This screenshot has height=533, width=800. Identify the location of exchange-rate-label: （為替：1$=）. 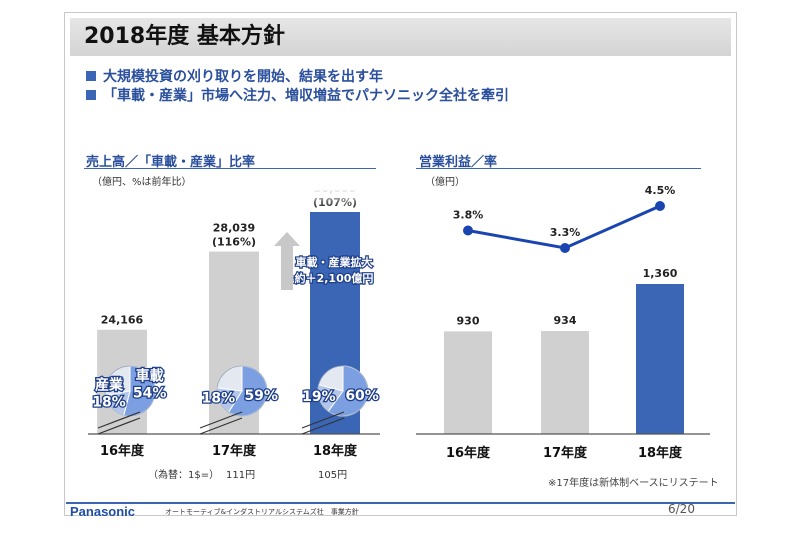
(184, 475).